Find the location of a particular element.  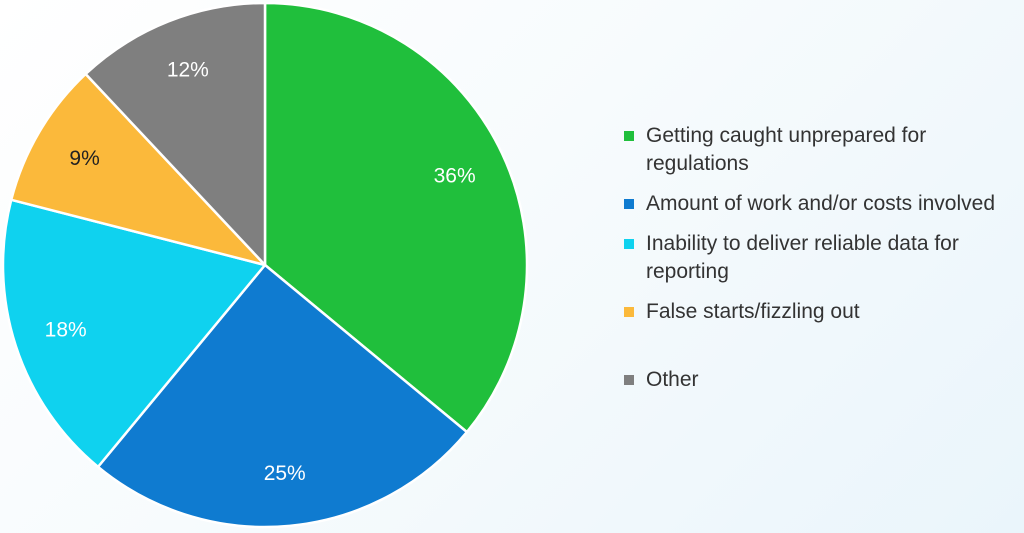

legend-label: Amount of work and/or costs involved is located at coordinates (821, 203).